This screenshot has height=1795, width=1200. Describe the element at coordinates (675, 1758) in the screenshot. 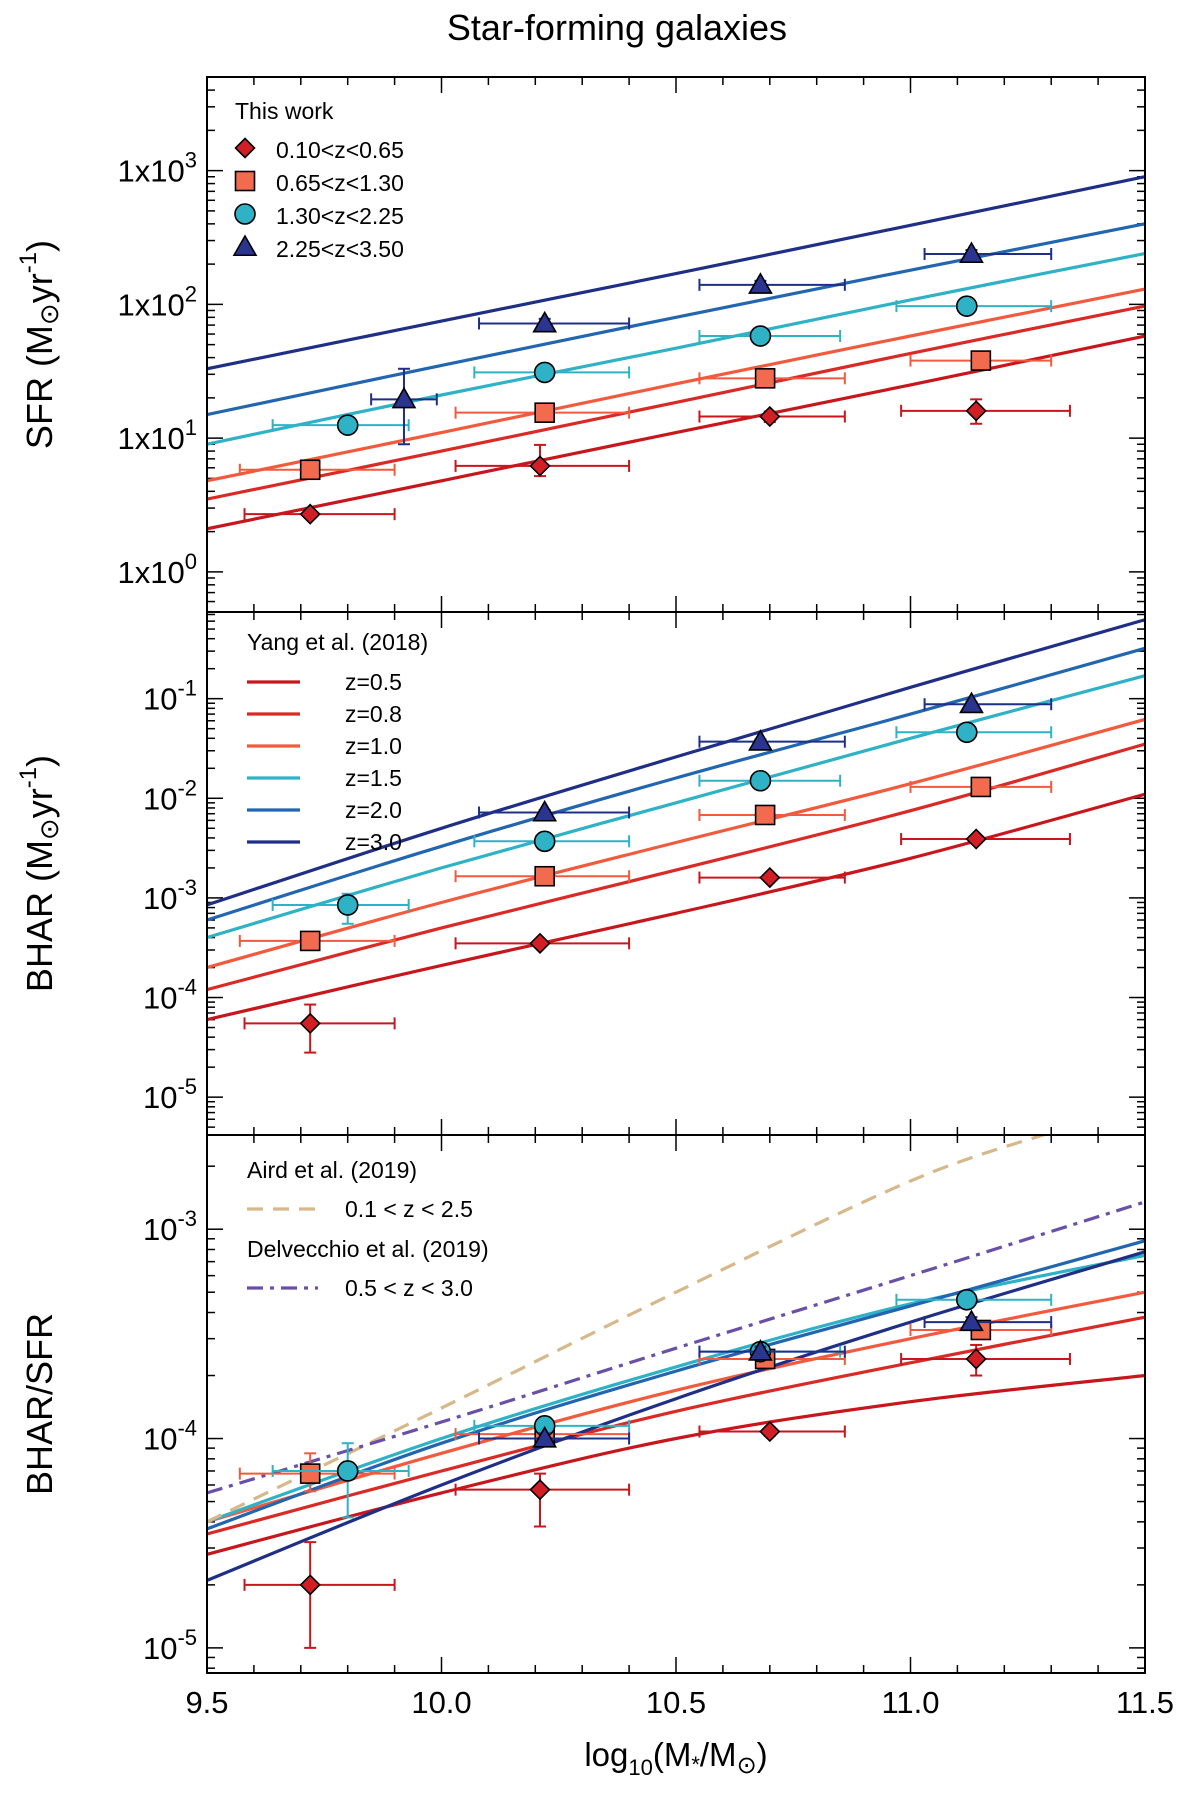

I see `x-axis-title: log10(M*/M⊙)` at that location.